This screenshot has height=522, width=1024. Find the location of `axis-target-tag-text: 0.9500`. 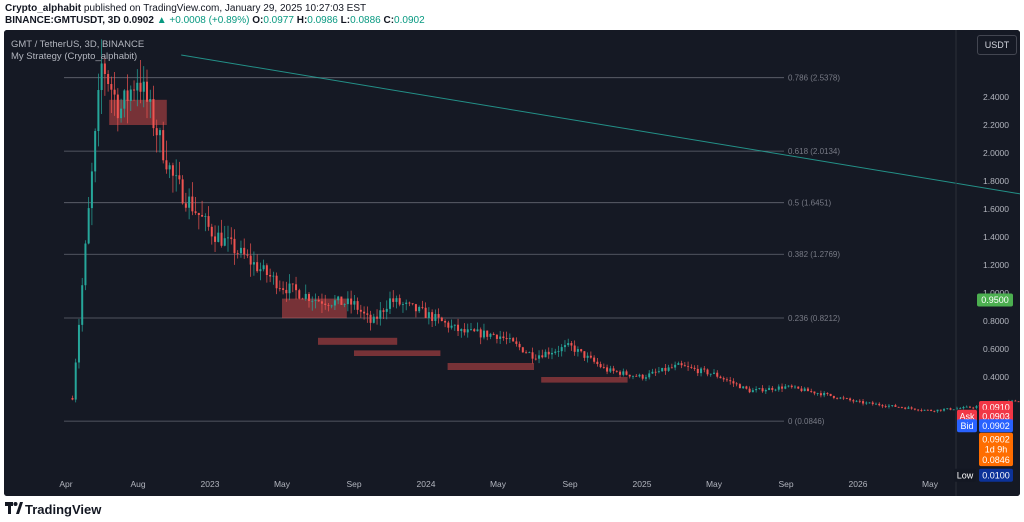

axis-target-tag-text: 0.9500 is located at coordinates (995, 300).